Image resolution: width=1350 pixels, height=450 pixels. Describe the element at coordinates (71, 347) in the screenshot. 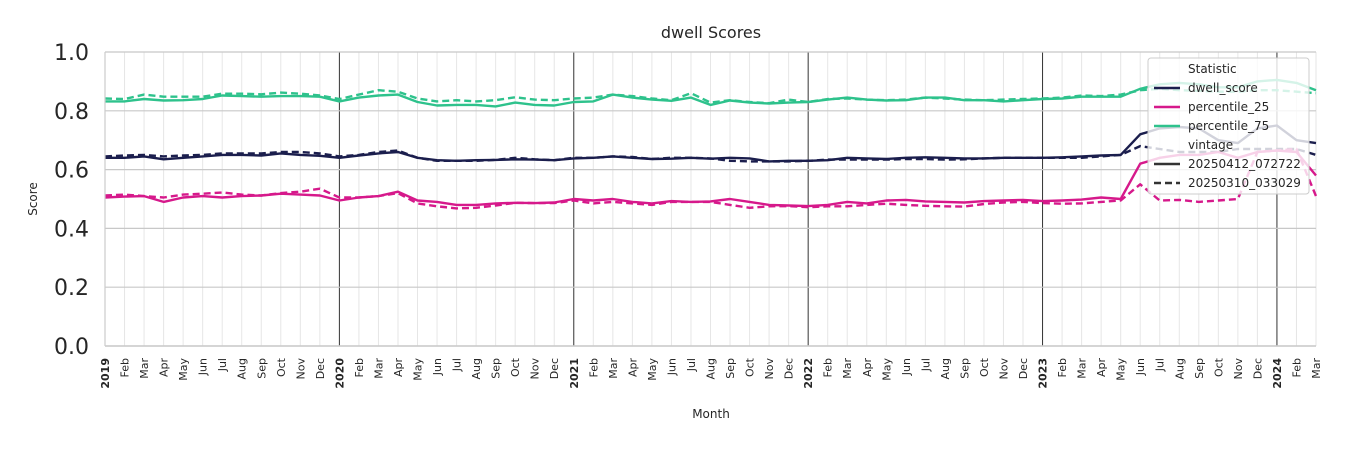

I see `y-tick-label: 0.0` at that location.